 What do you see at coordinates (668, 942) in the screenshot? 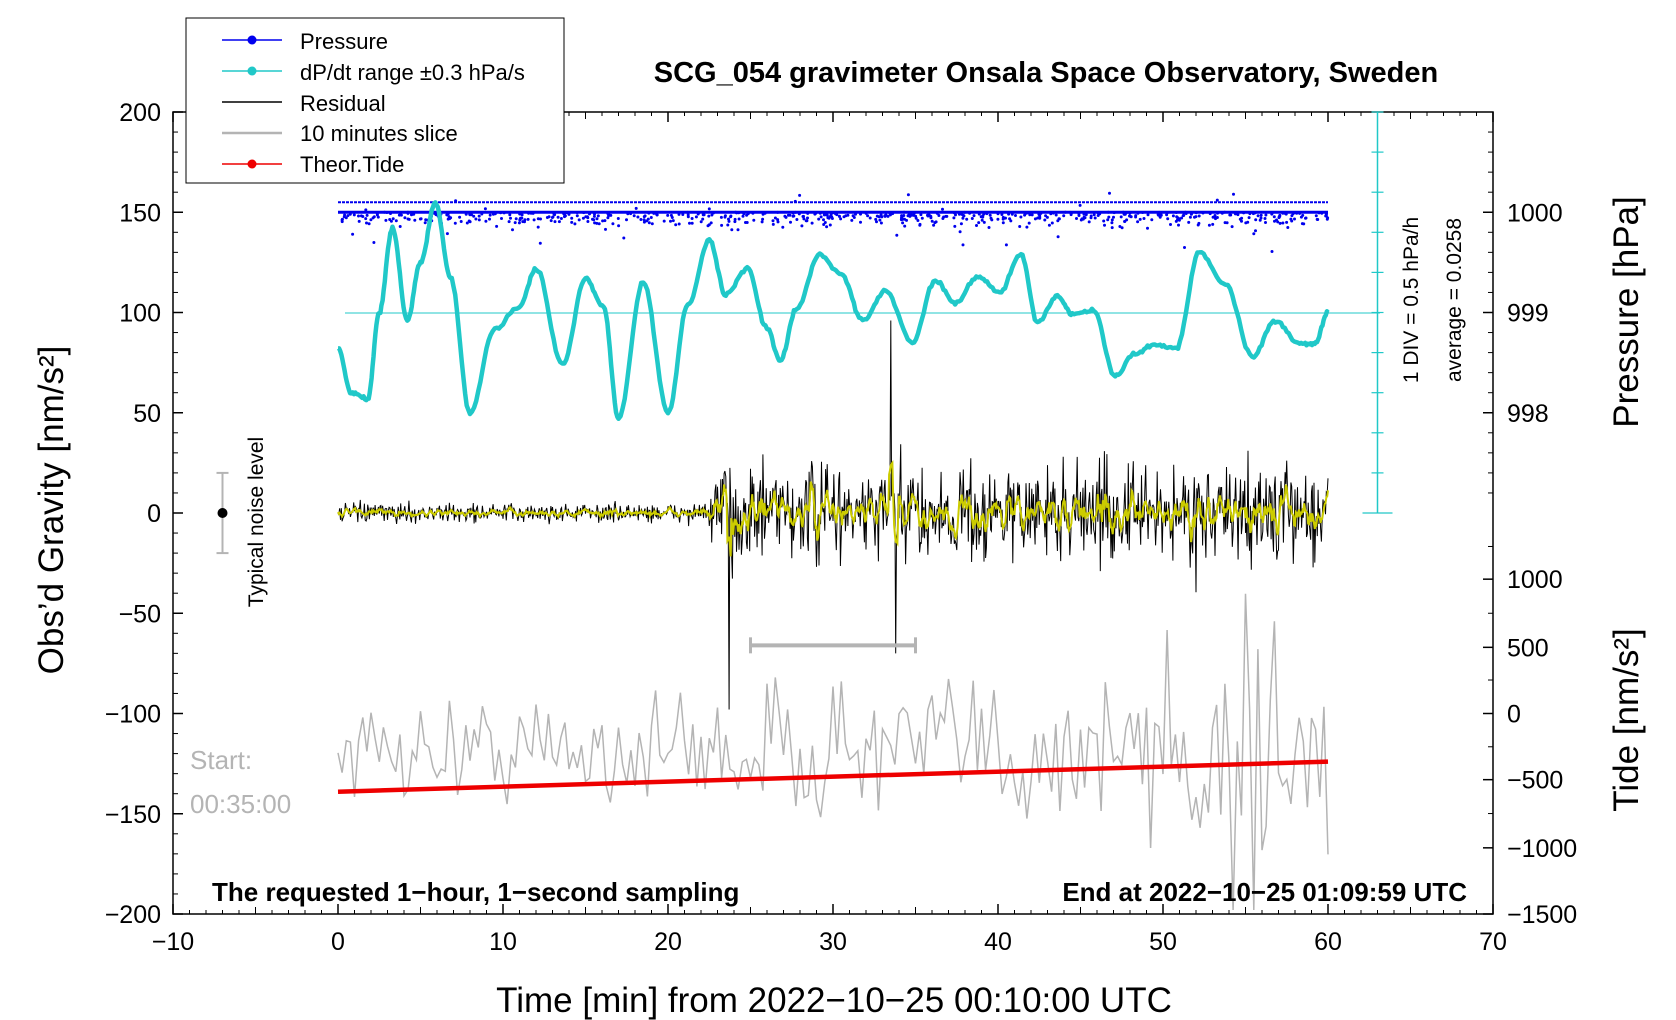
I see `x-tick-label: 20` at bounding box center [668, 942].